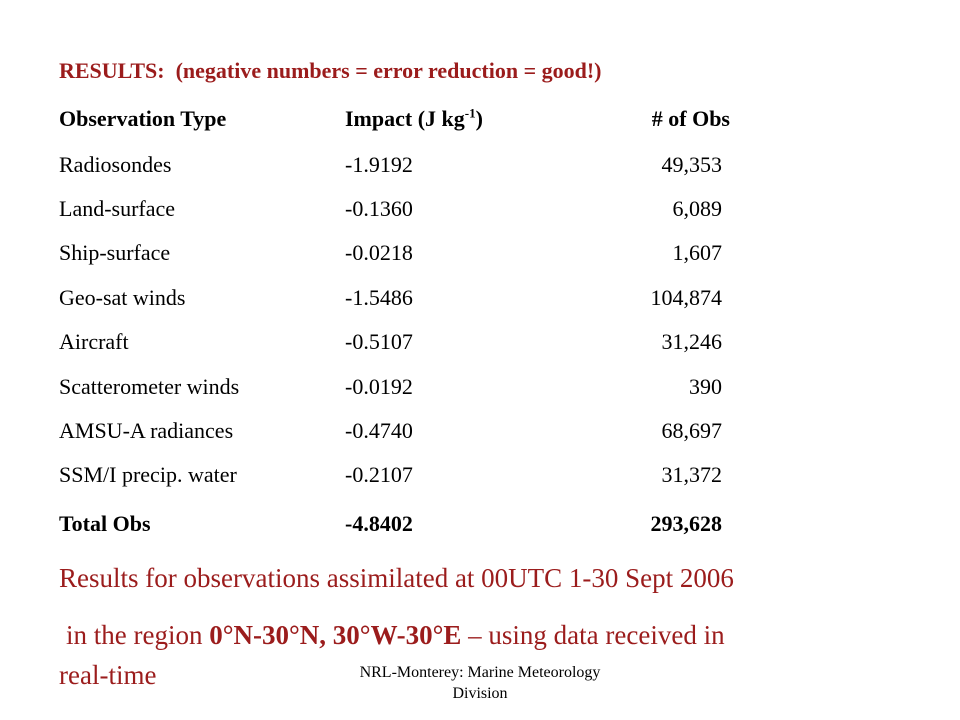  What do you see at coordinates (105, 523) in the screenshot?
I see `total-label: Total Obs` at bounding box center [105, 523].